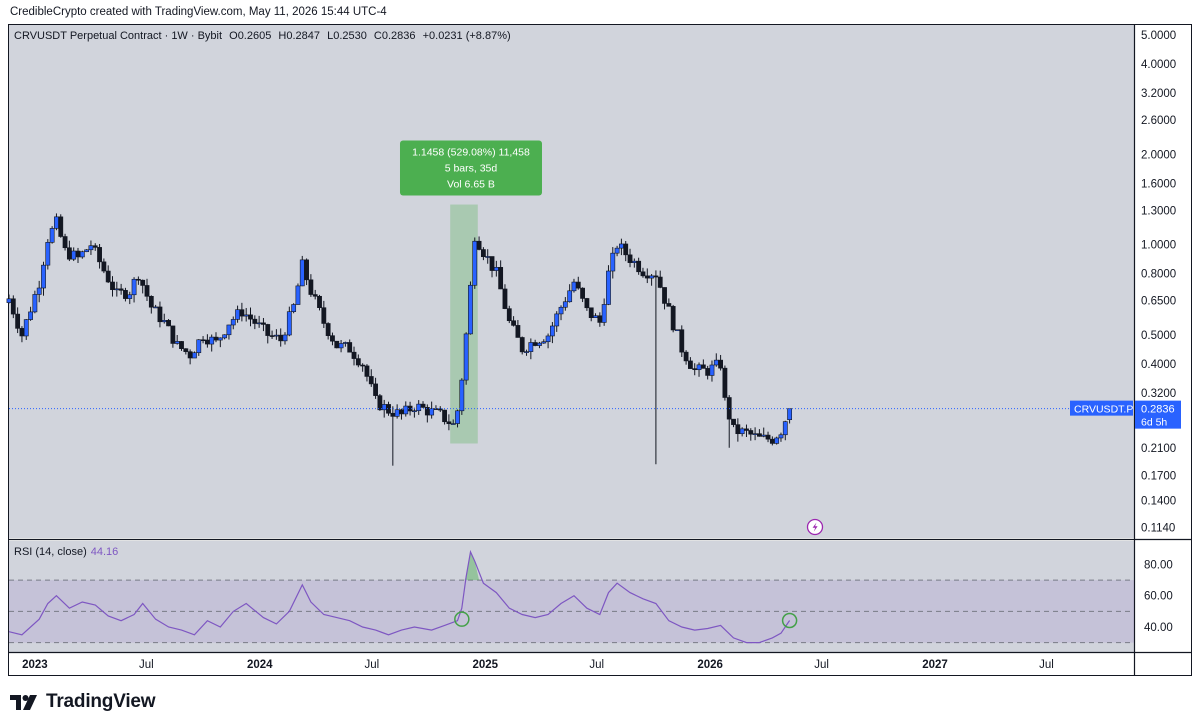 The image size is (1200, 726). I want to click on rsi-overbought-fill, so click(472, 566).